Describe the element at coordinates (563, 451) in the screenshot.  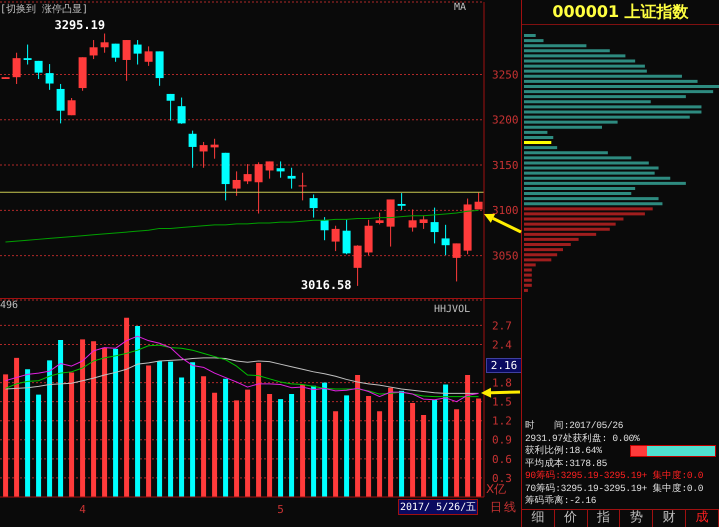
I see `text: 获利比例:18.64%` at that location.